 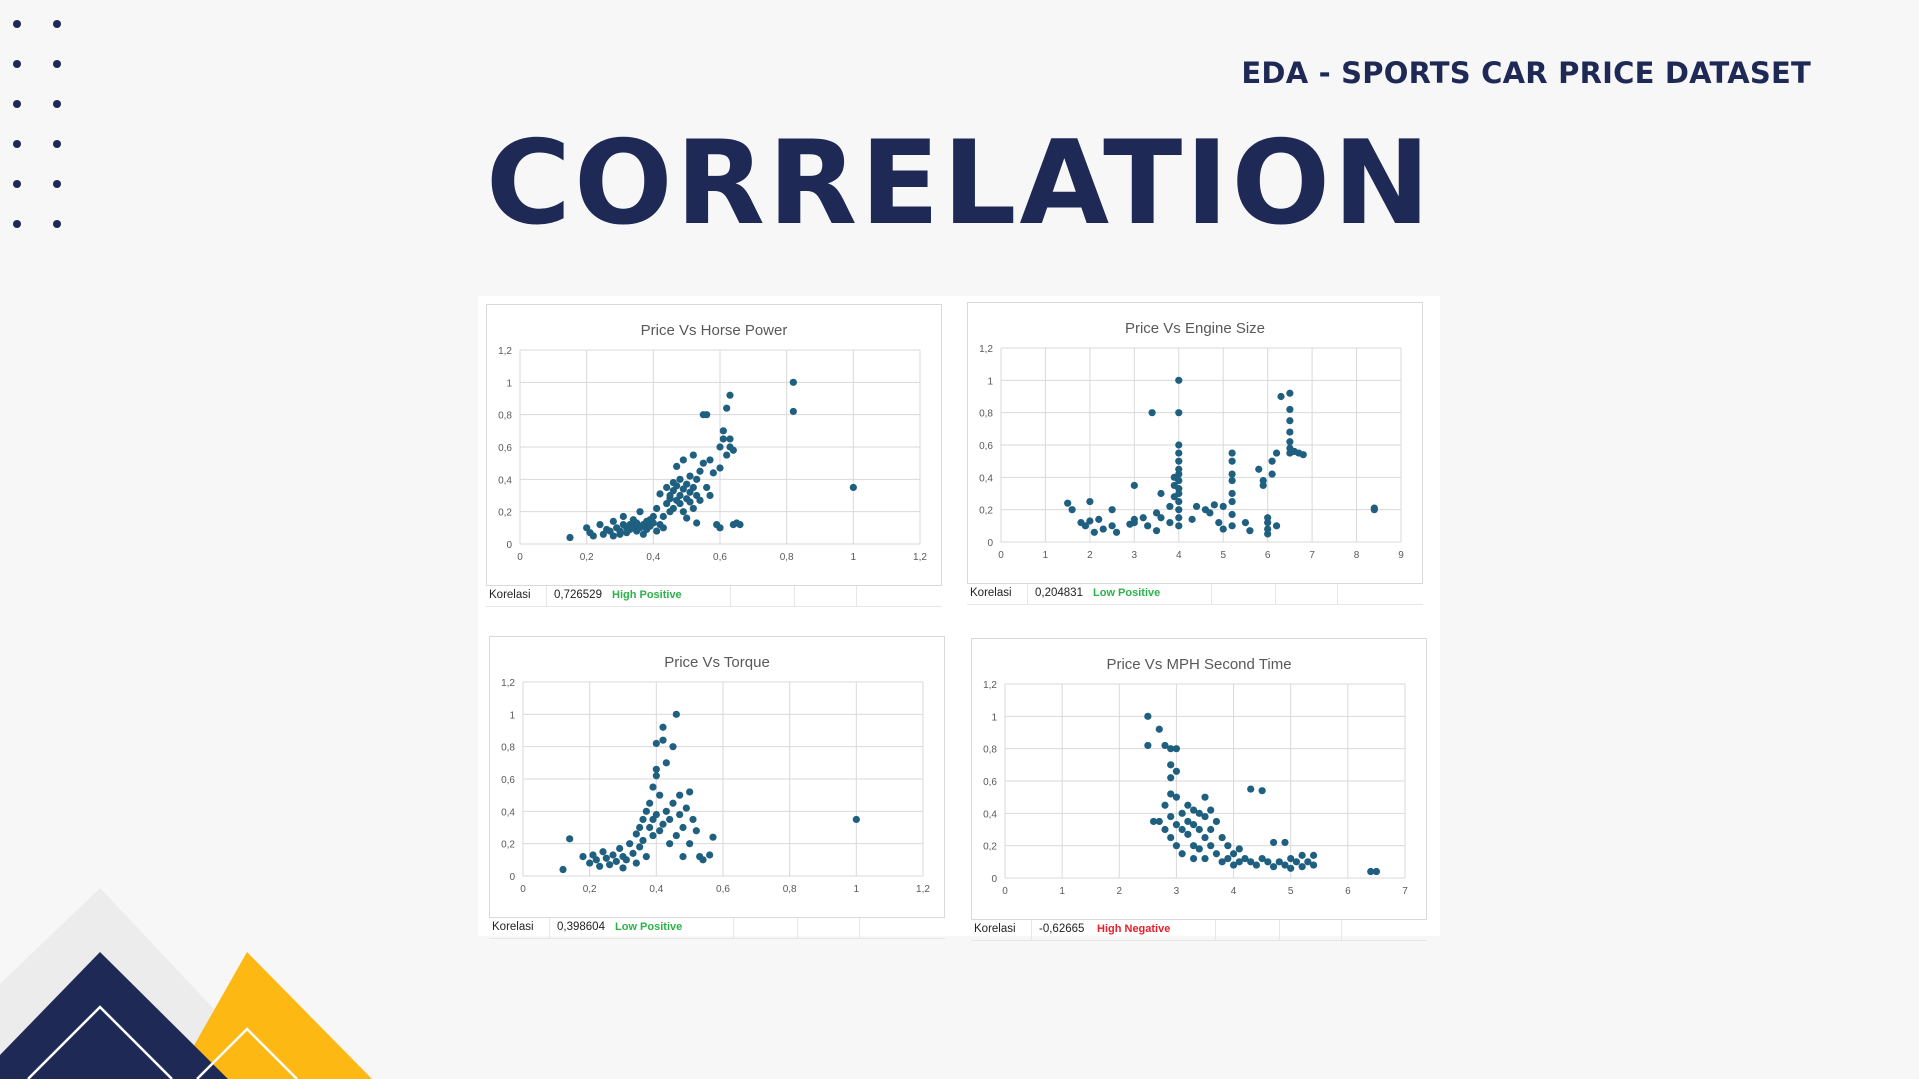 What do you see at coordinates (1062, 929) in the screenshot?
I see `correlation-value: -0,62665` at bounding box center [1062, 929].